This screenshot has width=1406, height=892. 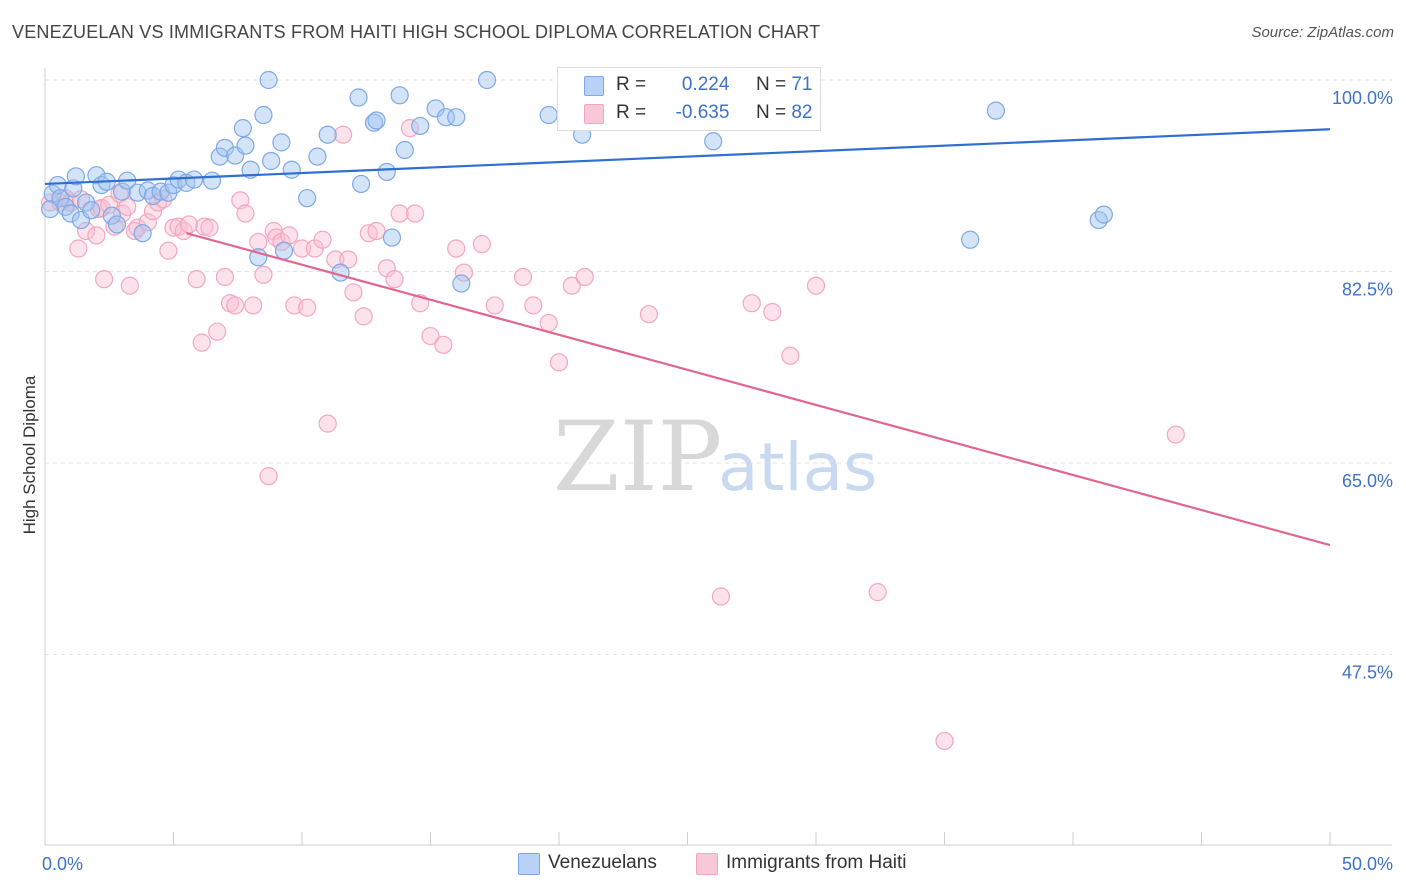 What do you see at coordinates (62, 864) in the screenshot?
I see `x-tick-label: 0.0%` at bounding box center [62, 864].